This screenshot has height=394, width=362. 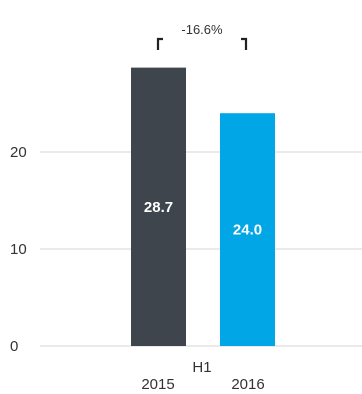 I want to click on value-labels: 28.7 24.0, so click(x=203, y=219).